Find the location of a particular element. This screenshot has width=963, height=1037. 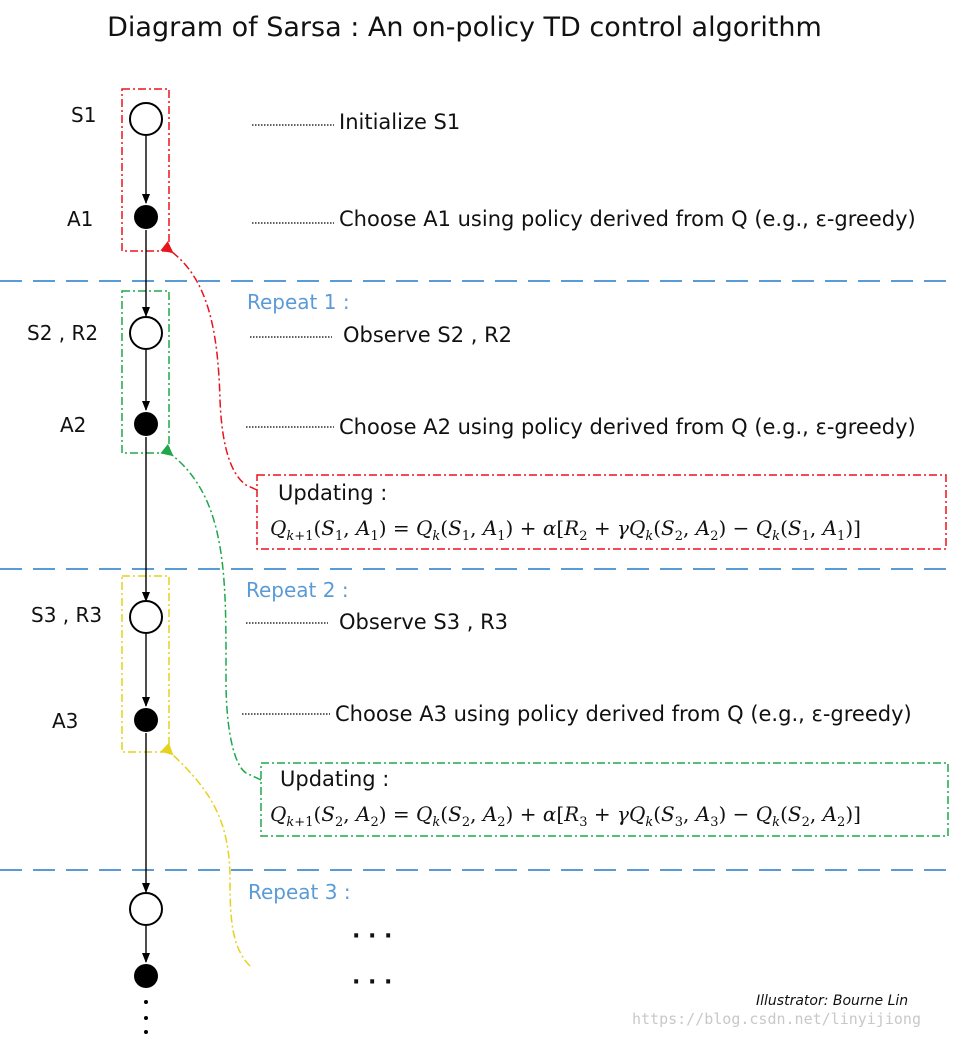

repeat-label-3: Repeat 3 : is located at coordinates (299, 892).